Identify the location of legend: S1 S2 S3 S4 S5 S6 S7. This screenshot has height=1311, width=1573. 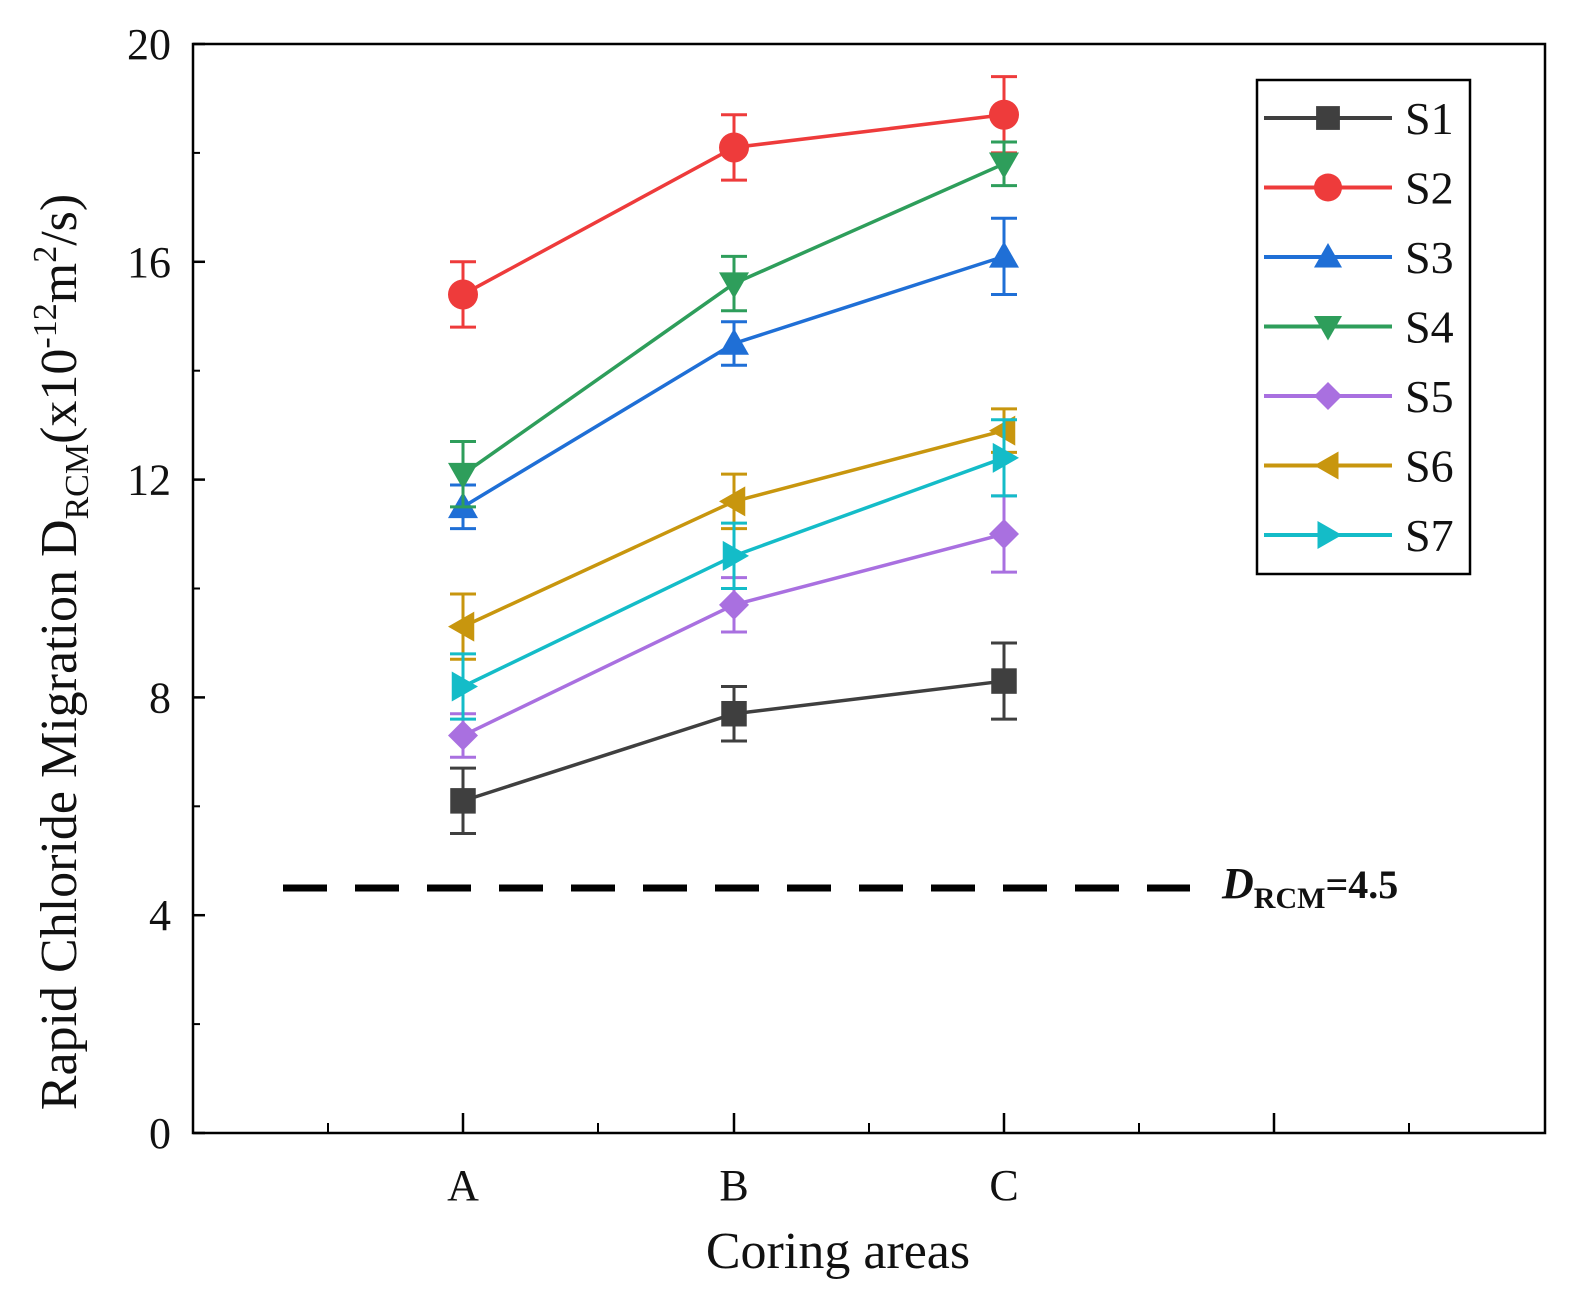
(1363, 327).